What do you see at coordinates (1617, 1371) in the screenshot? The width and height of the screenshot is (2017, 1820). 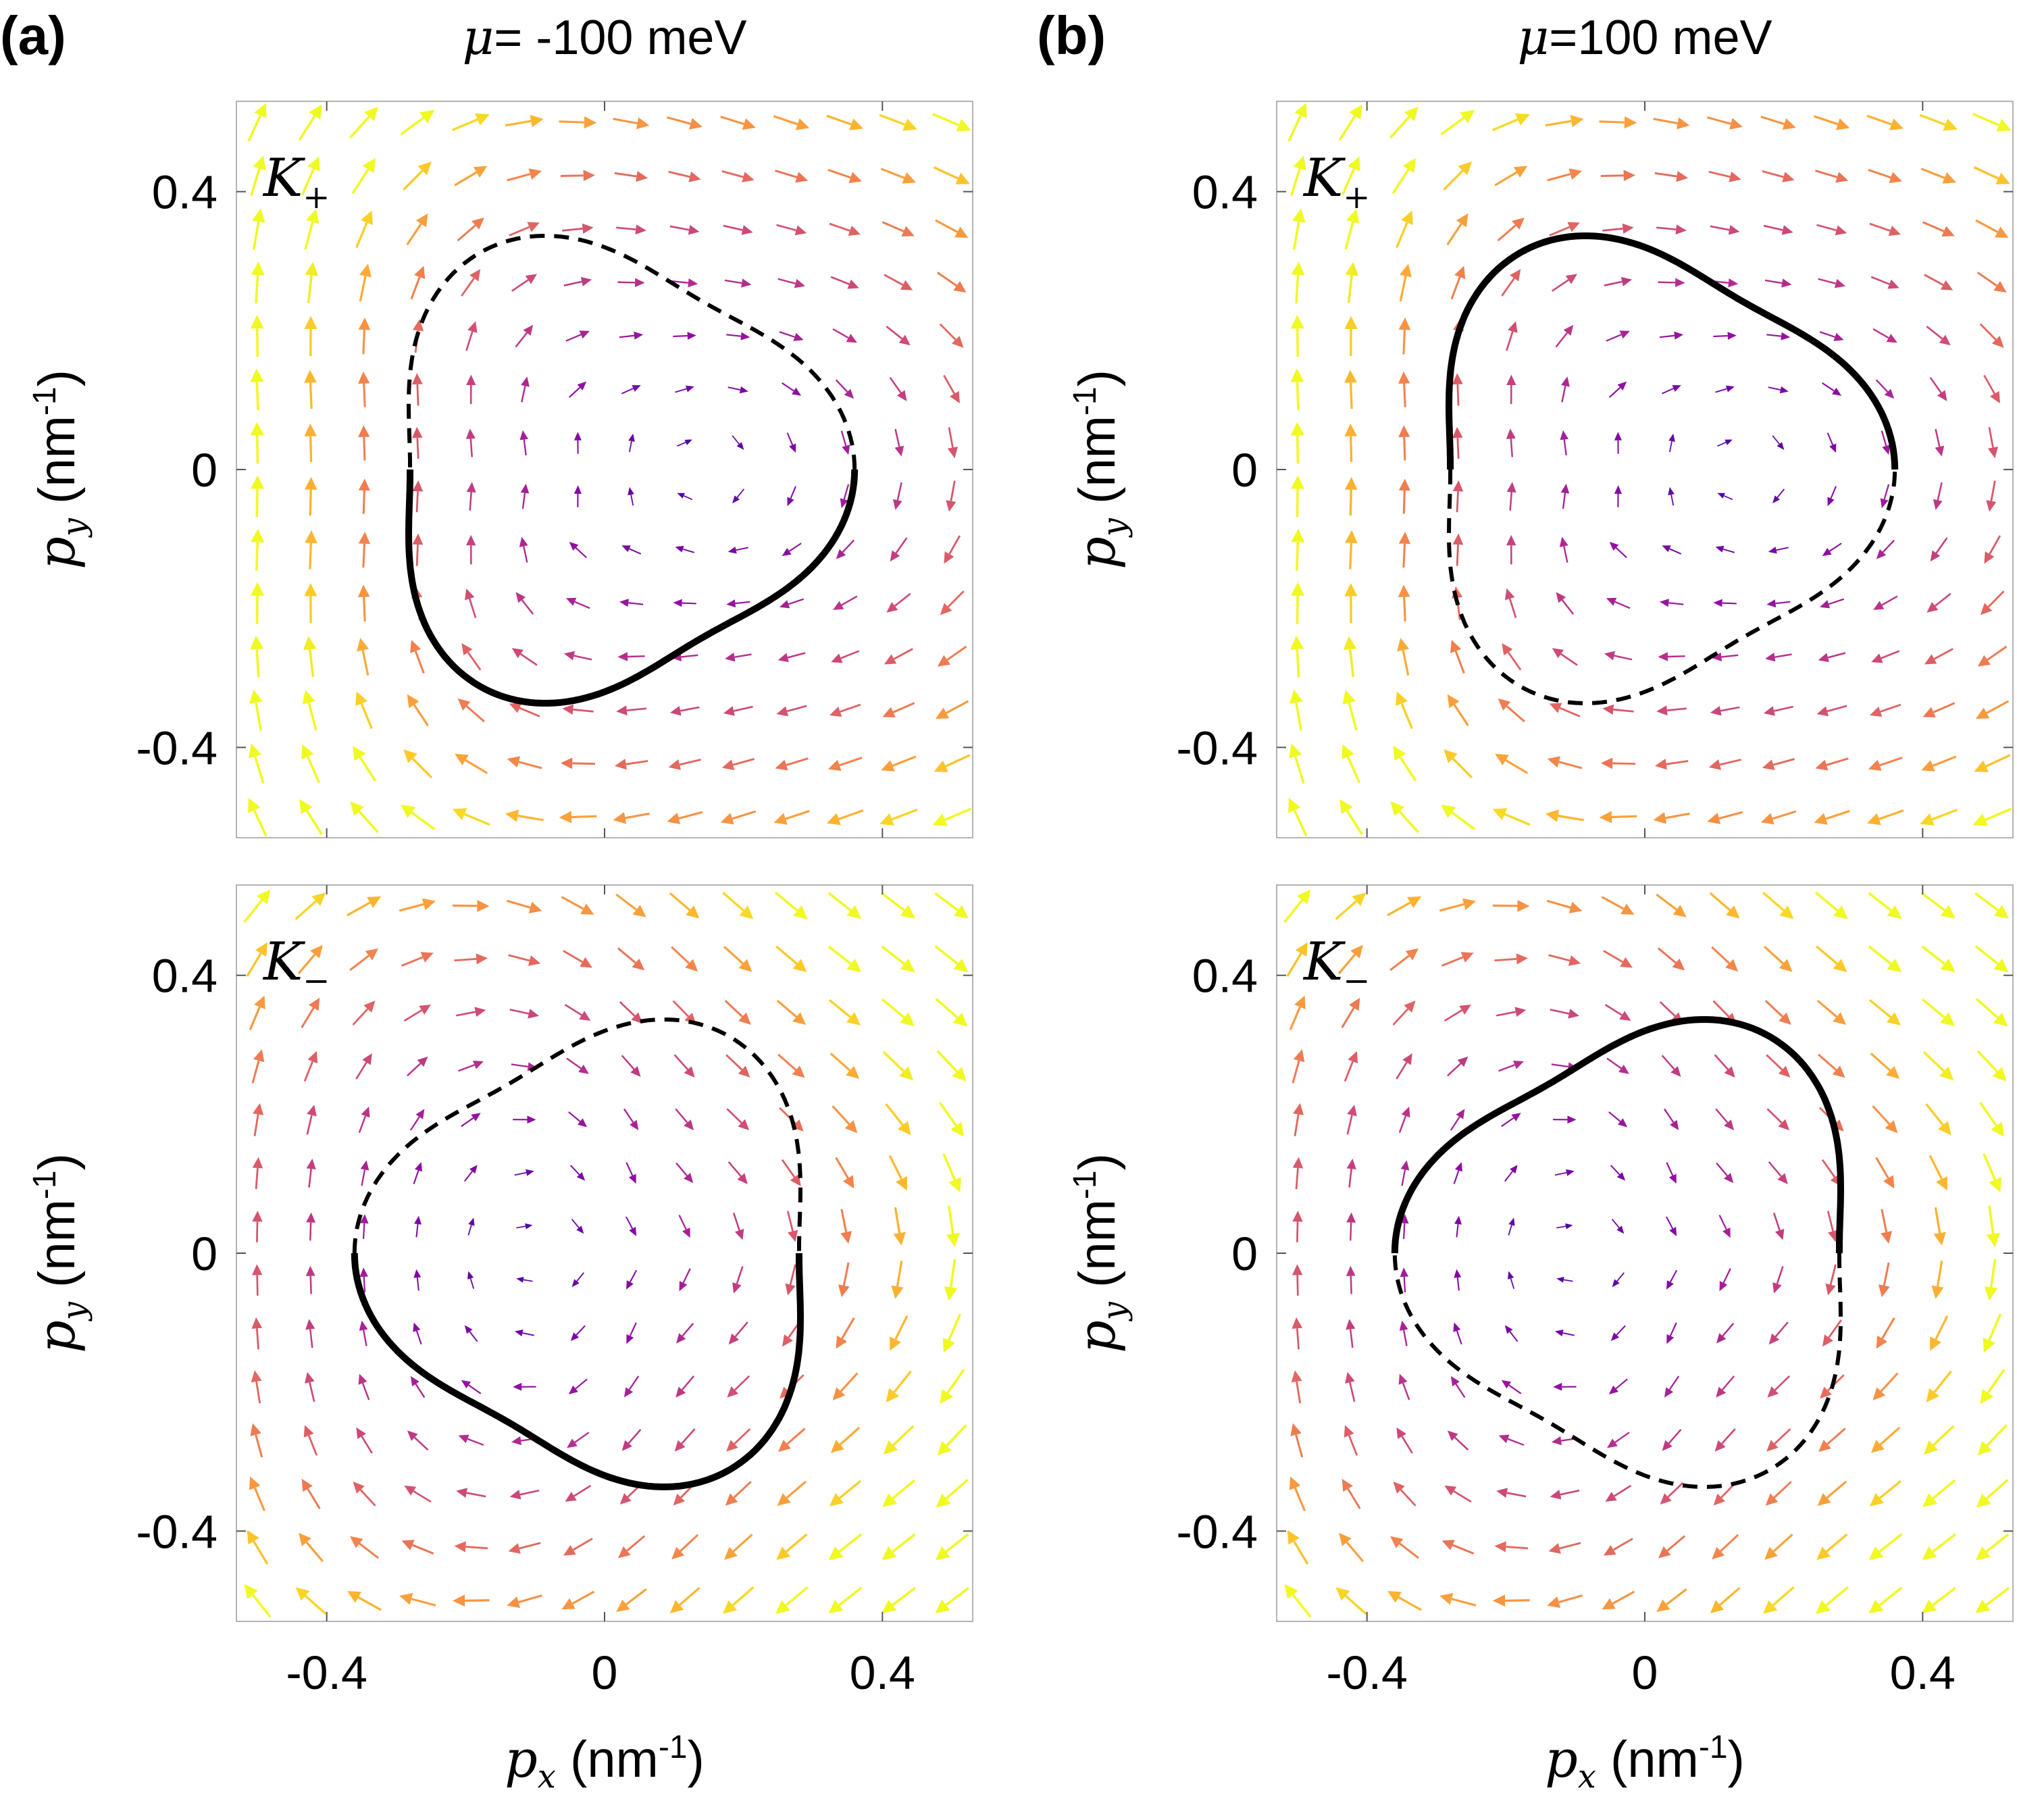 I see `fermi-contour-dashed` at bounding box center [1617, 1371].